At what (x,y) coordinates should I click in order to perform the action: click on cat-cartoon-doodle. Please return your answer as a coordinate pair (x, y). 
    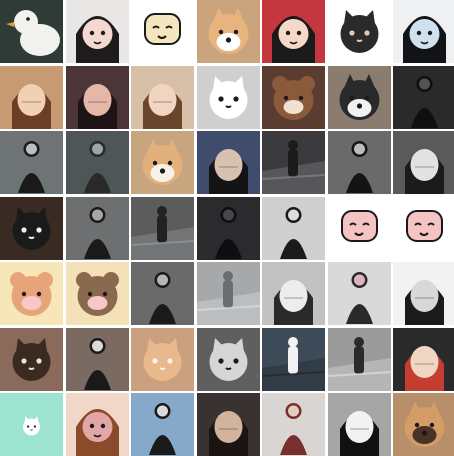
    Looking at the image, I should click on (359, 31).